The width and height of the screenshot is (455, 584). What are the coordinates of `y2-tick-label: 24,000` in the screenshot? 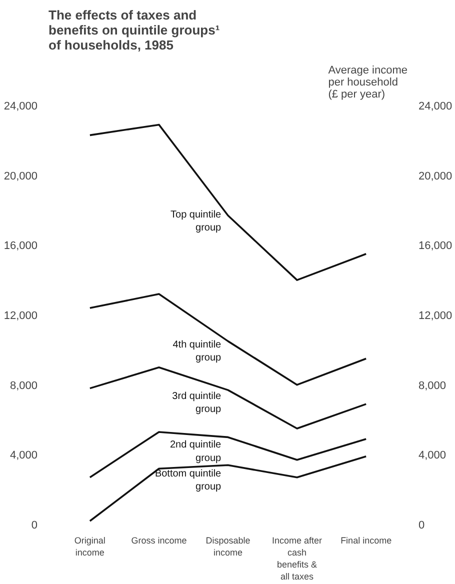 It's located at (435, 106).